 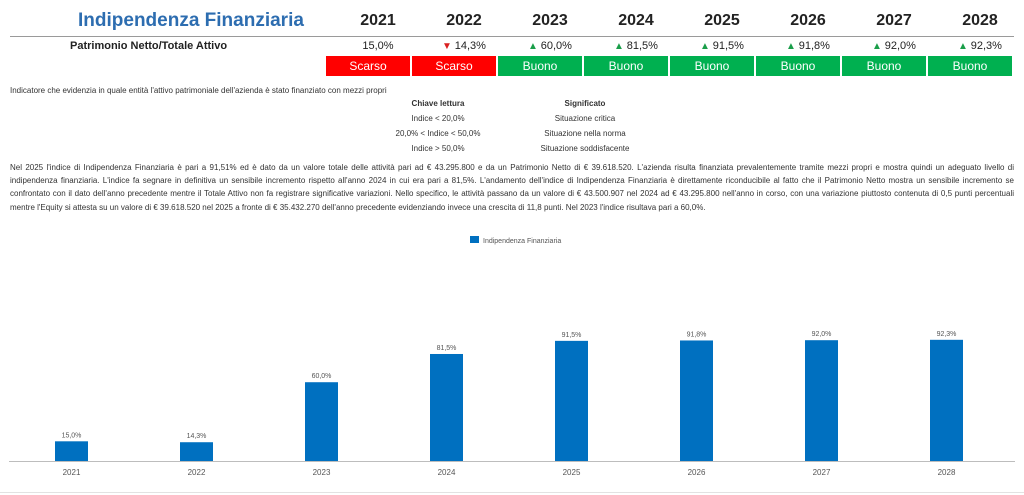 I want to click on ratio-value: ▲ 91,5%, so click(x=722, y=46).